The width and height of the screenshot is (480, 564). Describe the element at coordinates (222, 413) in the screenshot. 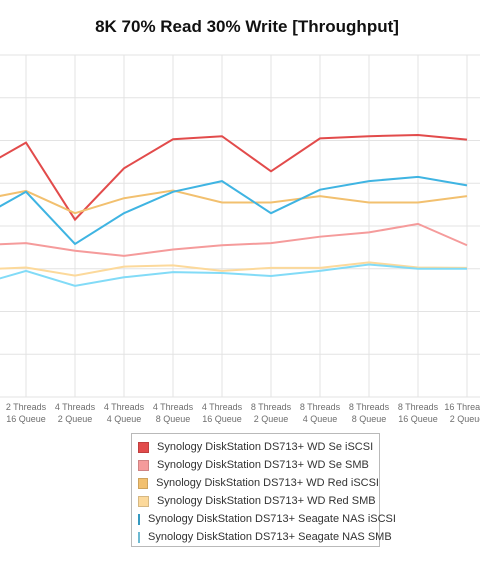

I see `x-tick-label: 4 Threads 16 Queue` at that location.